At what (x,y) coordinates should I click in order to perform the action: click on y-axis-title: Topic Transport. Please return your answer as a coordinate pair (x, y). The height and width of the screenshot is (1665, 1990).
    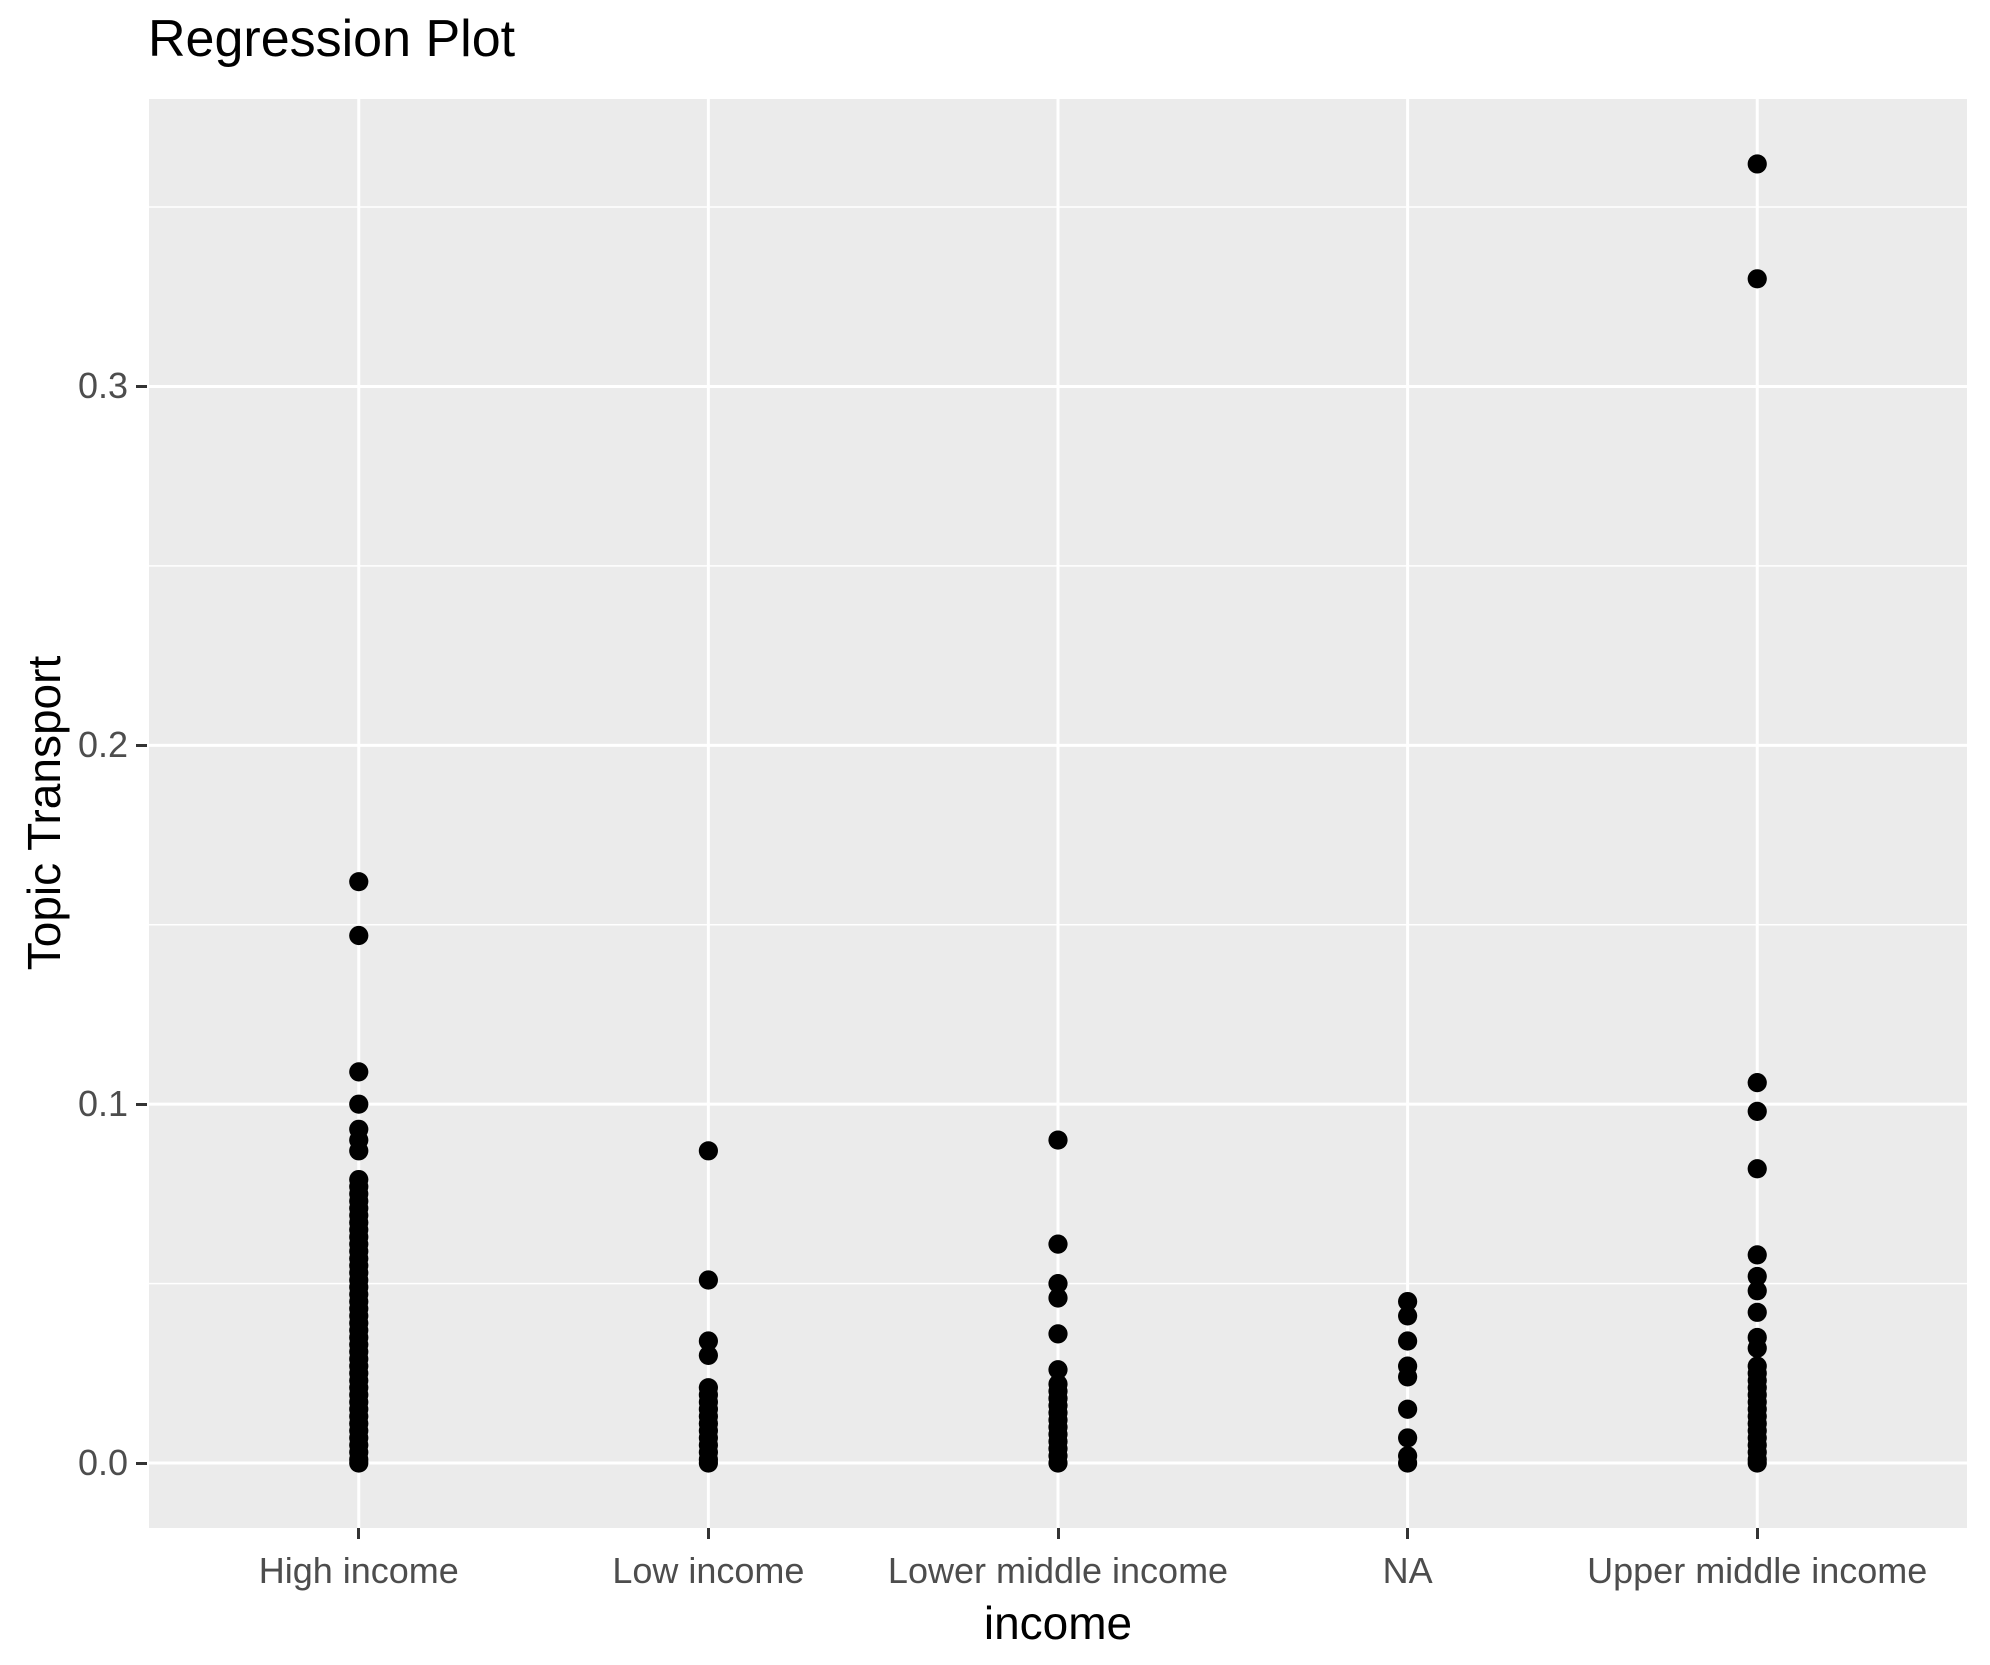
    Looking at the image, I should click on (44, 813).